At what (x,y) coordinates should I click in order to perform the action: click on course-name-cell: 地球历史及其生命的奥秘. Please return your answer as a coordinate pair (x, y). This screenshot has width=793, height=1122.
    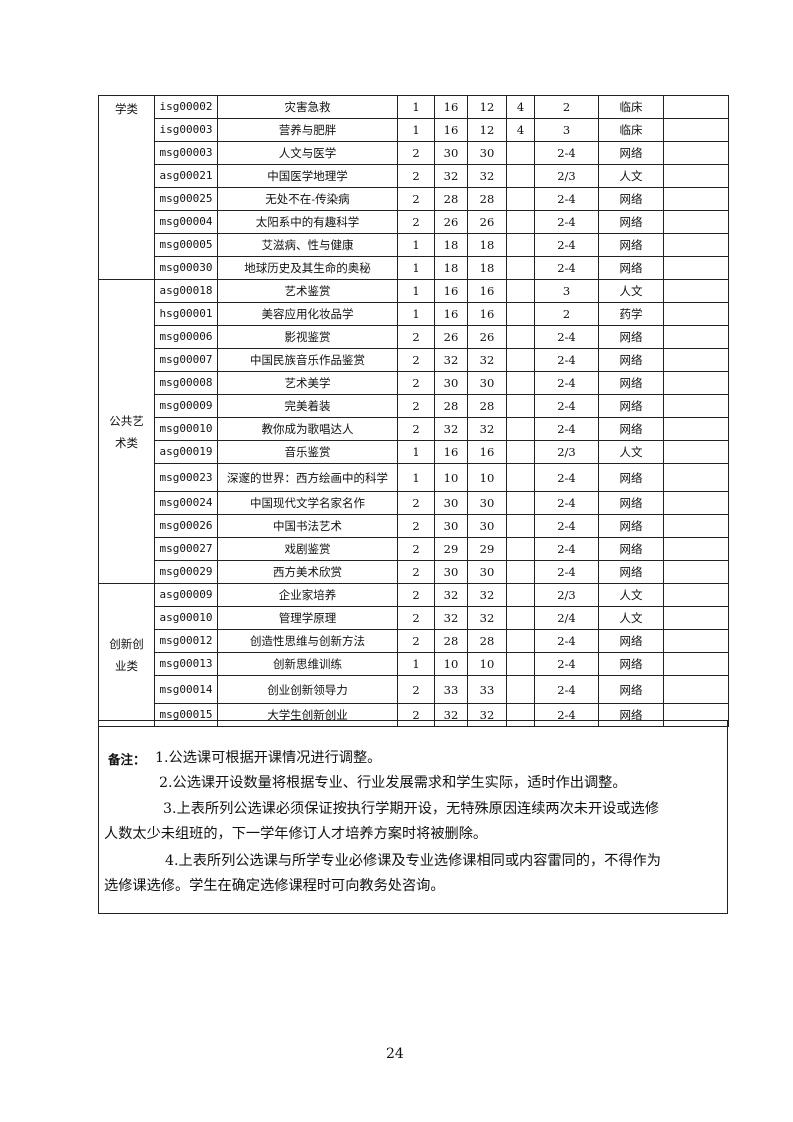
    Looking at the image, I should click on (307, 268).